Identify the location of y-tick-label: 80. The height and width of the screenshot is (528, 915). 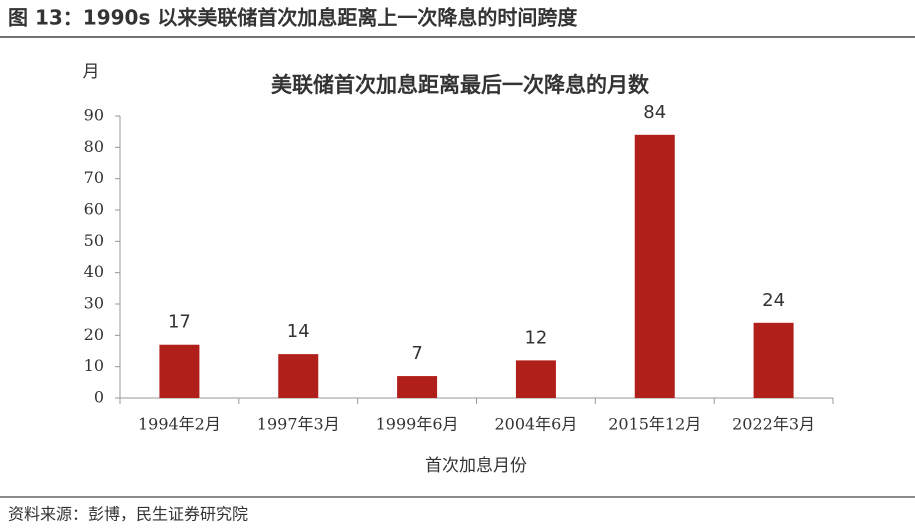
(94, 146).